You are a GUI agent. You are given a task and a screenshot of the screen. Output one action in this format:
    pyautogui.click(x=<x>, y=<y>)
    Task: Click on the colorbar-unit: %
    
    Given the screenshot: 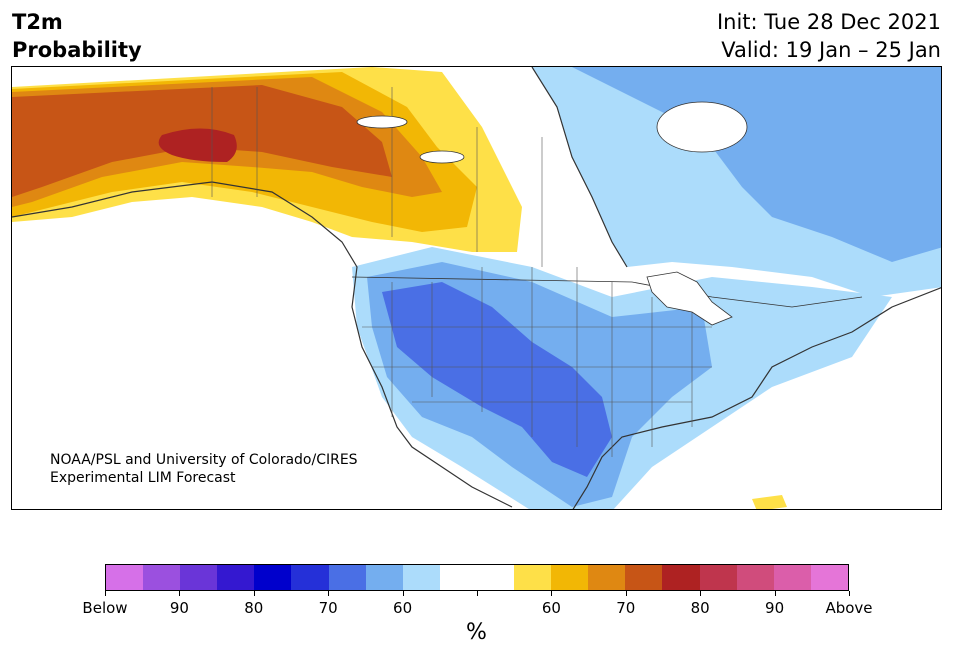 What is the action you would take?
    pyautogui.click(x=476, y=632)
    